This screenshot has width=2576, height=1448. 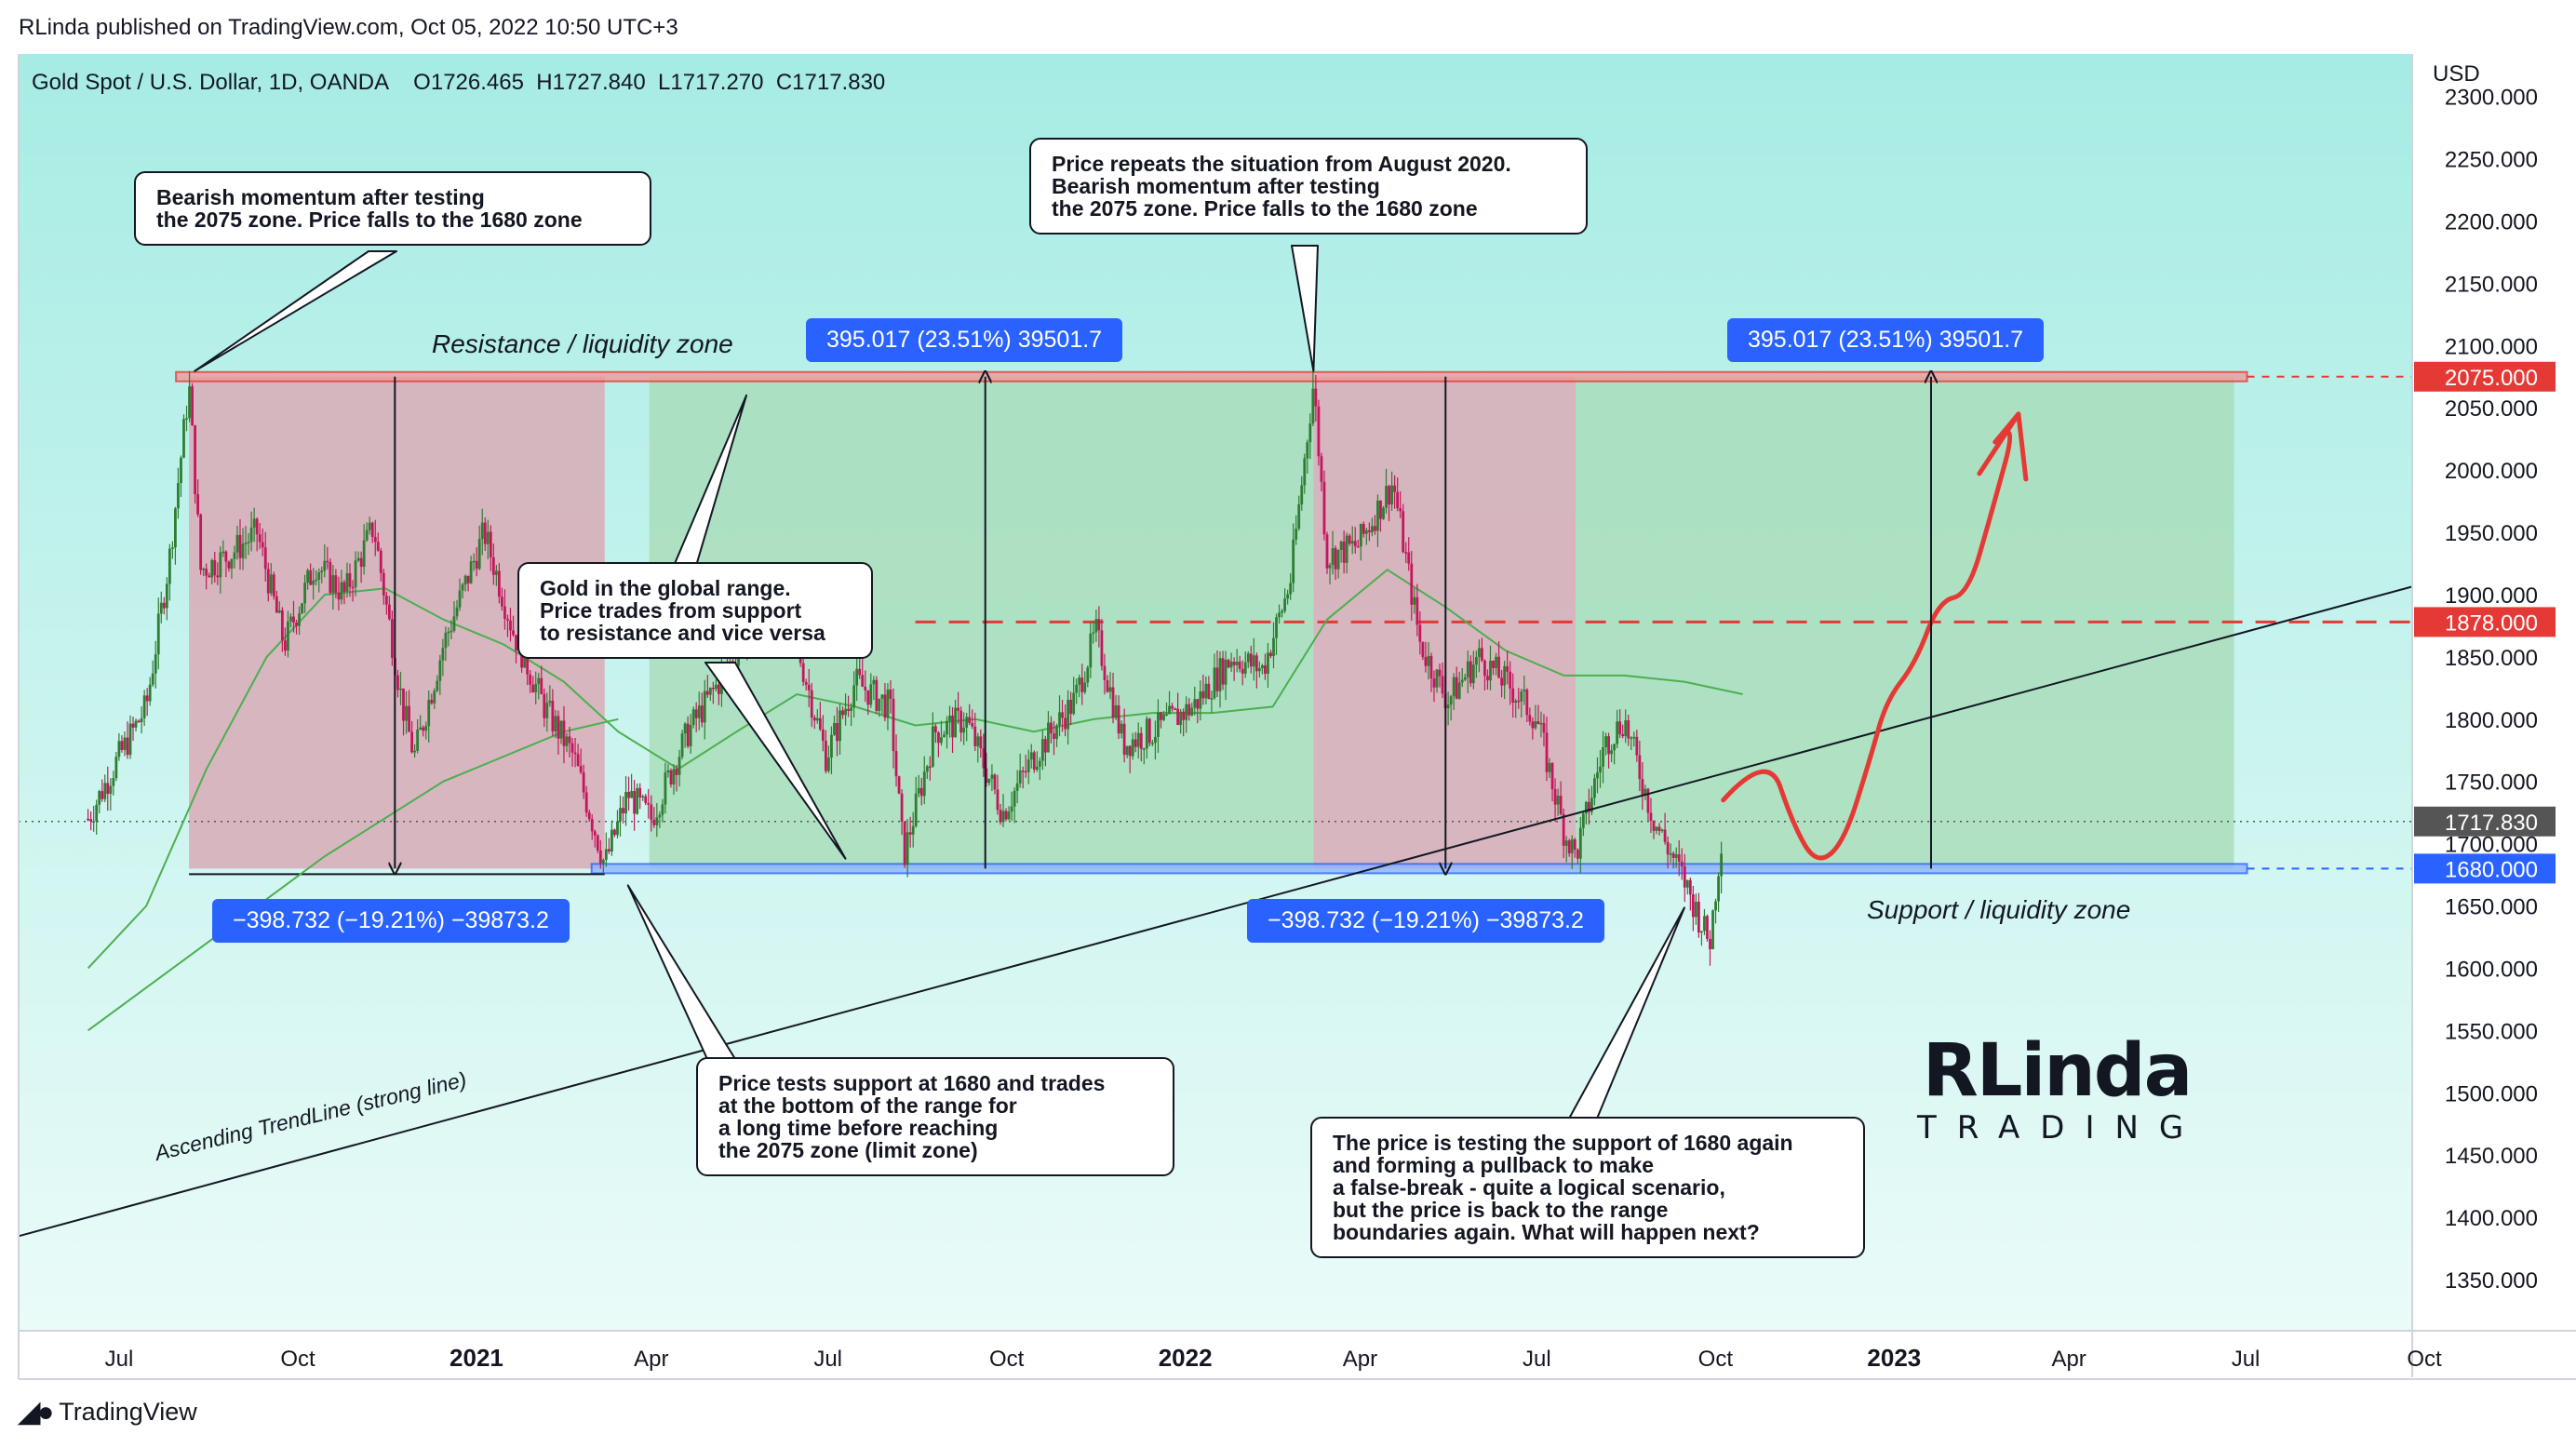 What do you see at coordinates (128, 1412) in the screenshot?
I see `footer-brand: TradingView` at bounding box center [128, 1412].